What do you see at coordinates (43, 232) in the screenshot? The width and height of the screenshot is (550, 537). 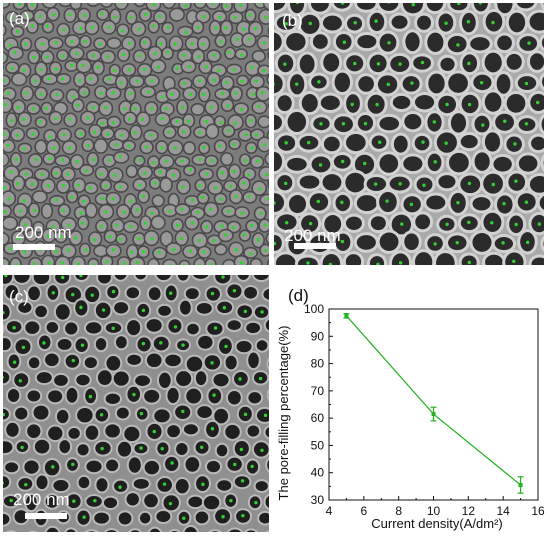 I see `scale-text-a: 200 nm` at bounding box center [43, 232].